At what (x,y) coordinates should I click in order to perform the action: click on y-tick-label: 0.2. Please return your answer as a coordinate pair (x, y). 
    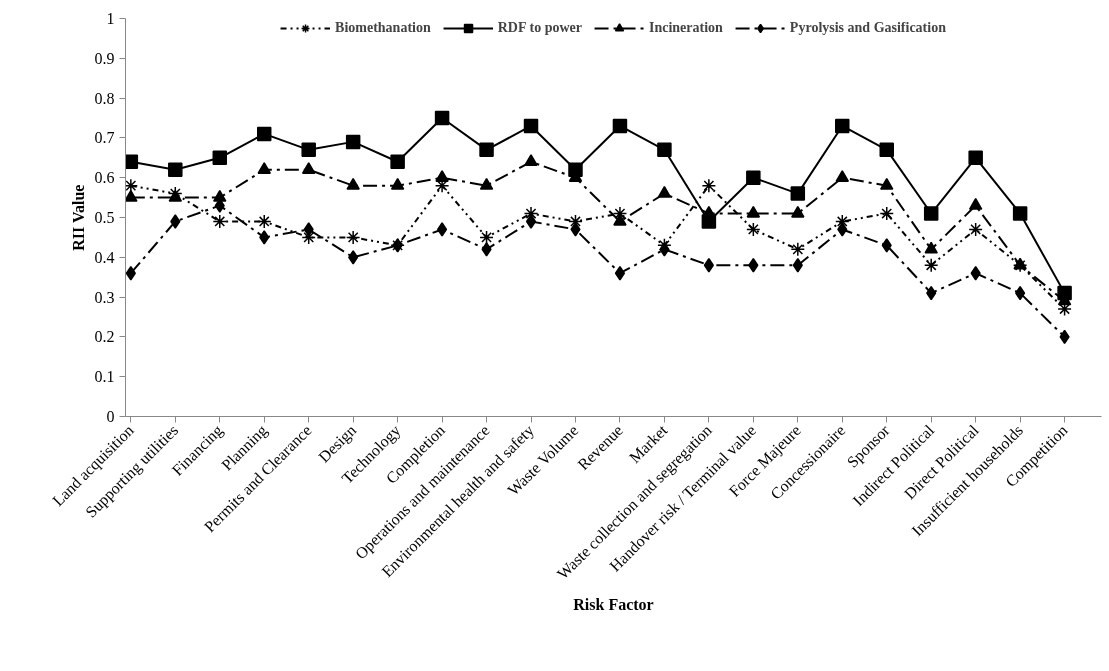
    Looking at the image, I should click on (104, 337).